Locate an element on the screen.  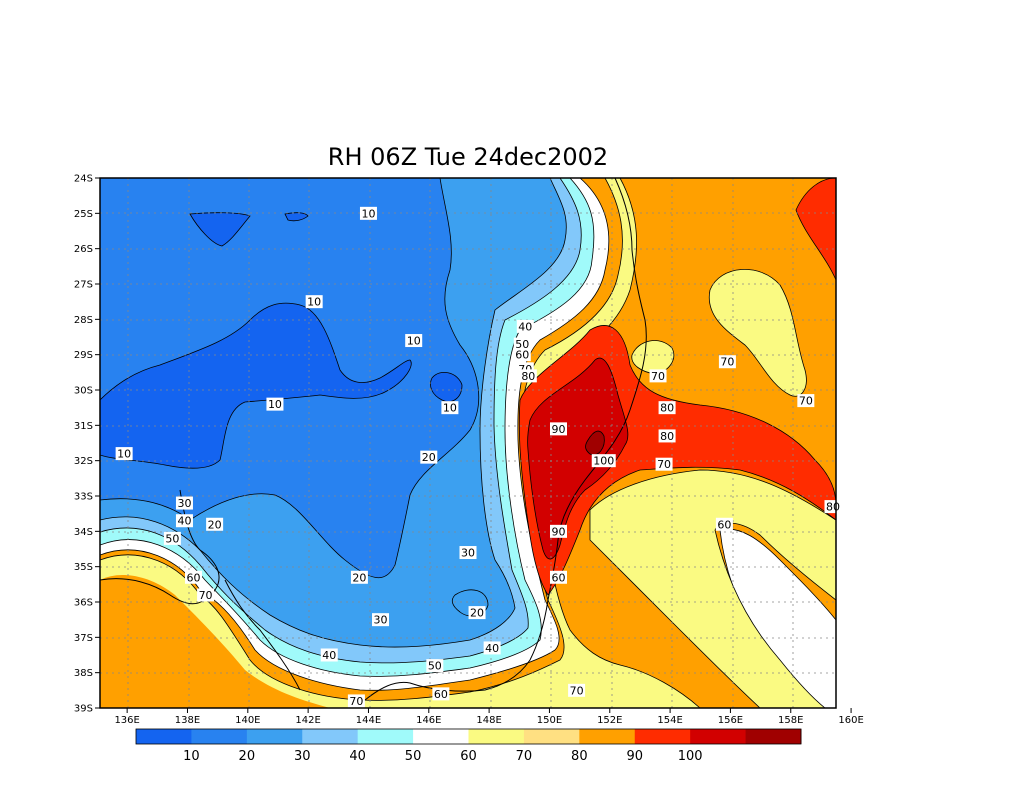
lat-tick-label: 38S is located at coordinates (83, 673).